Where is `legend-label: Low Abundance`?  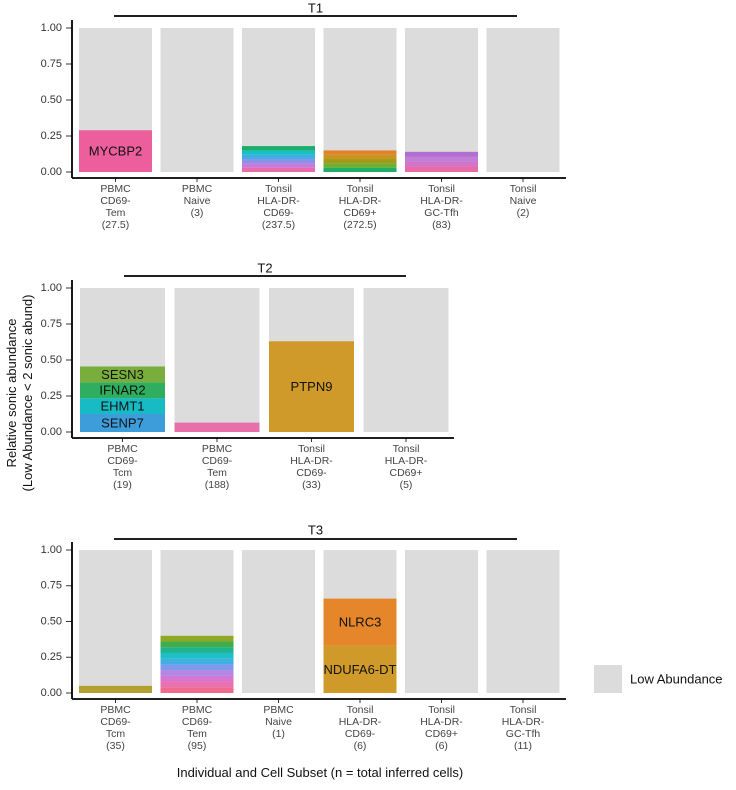
legend-label: Low Abundance is located at coordinates (676, 678).